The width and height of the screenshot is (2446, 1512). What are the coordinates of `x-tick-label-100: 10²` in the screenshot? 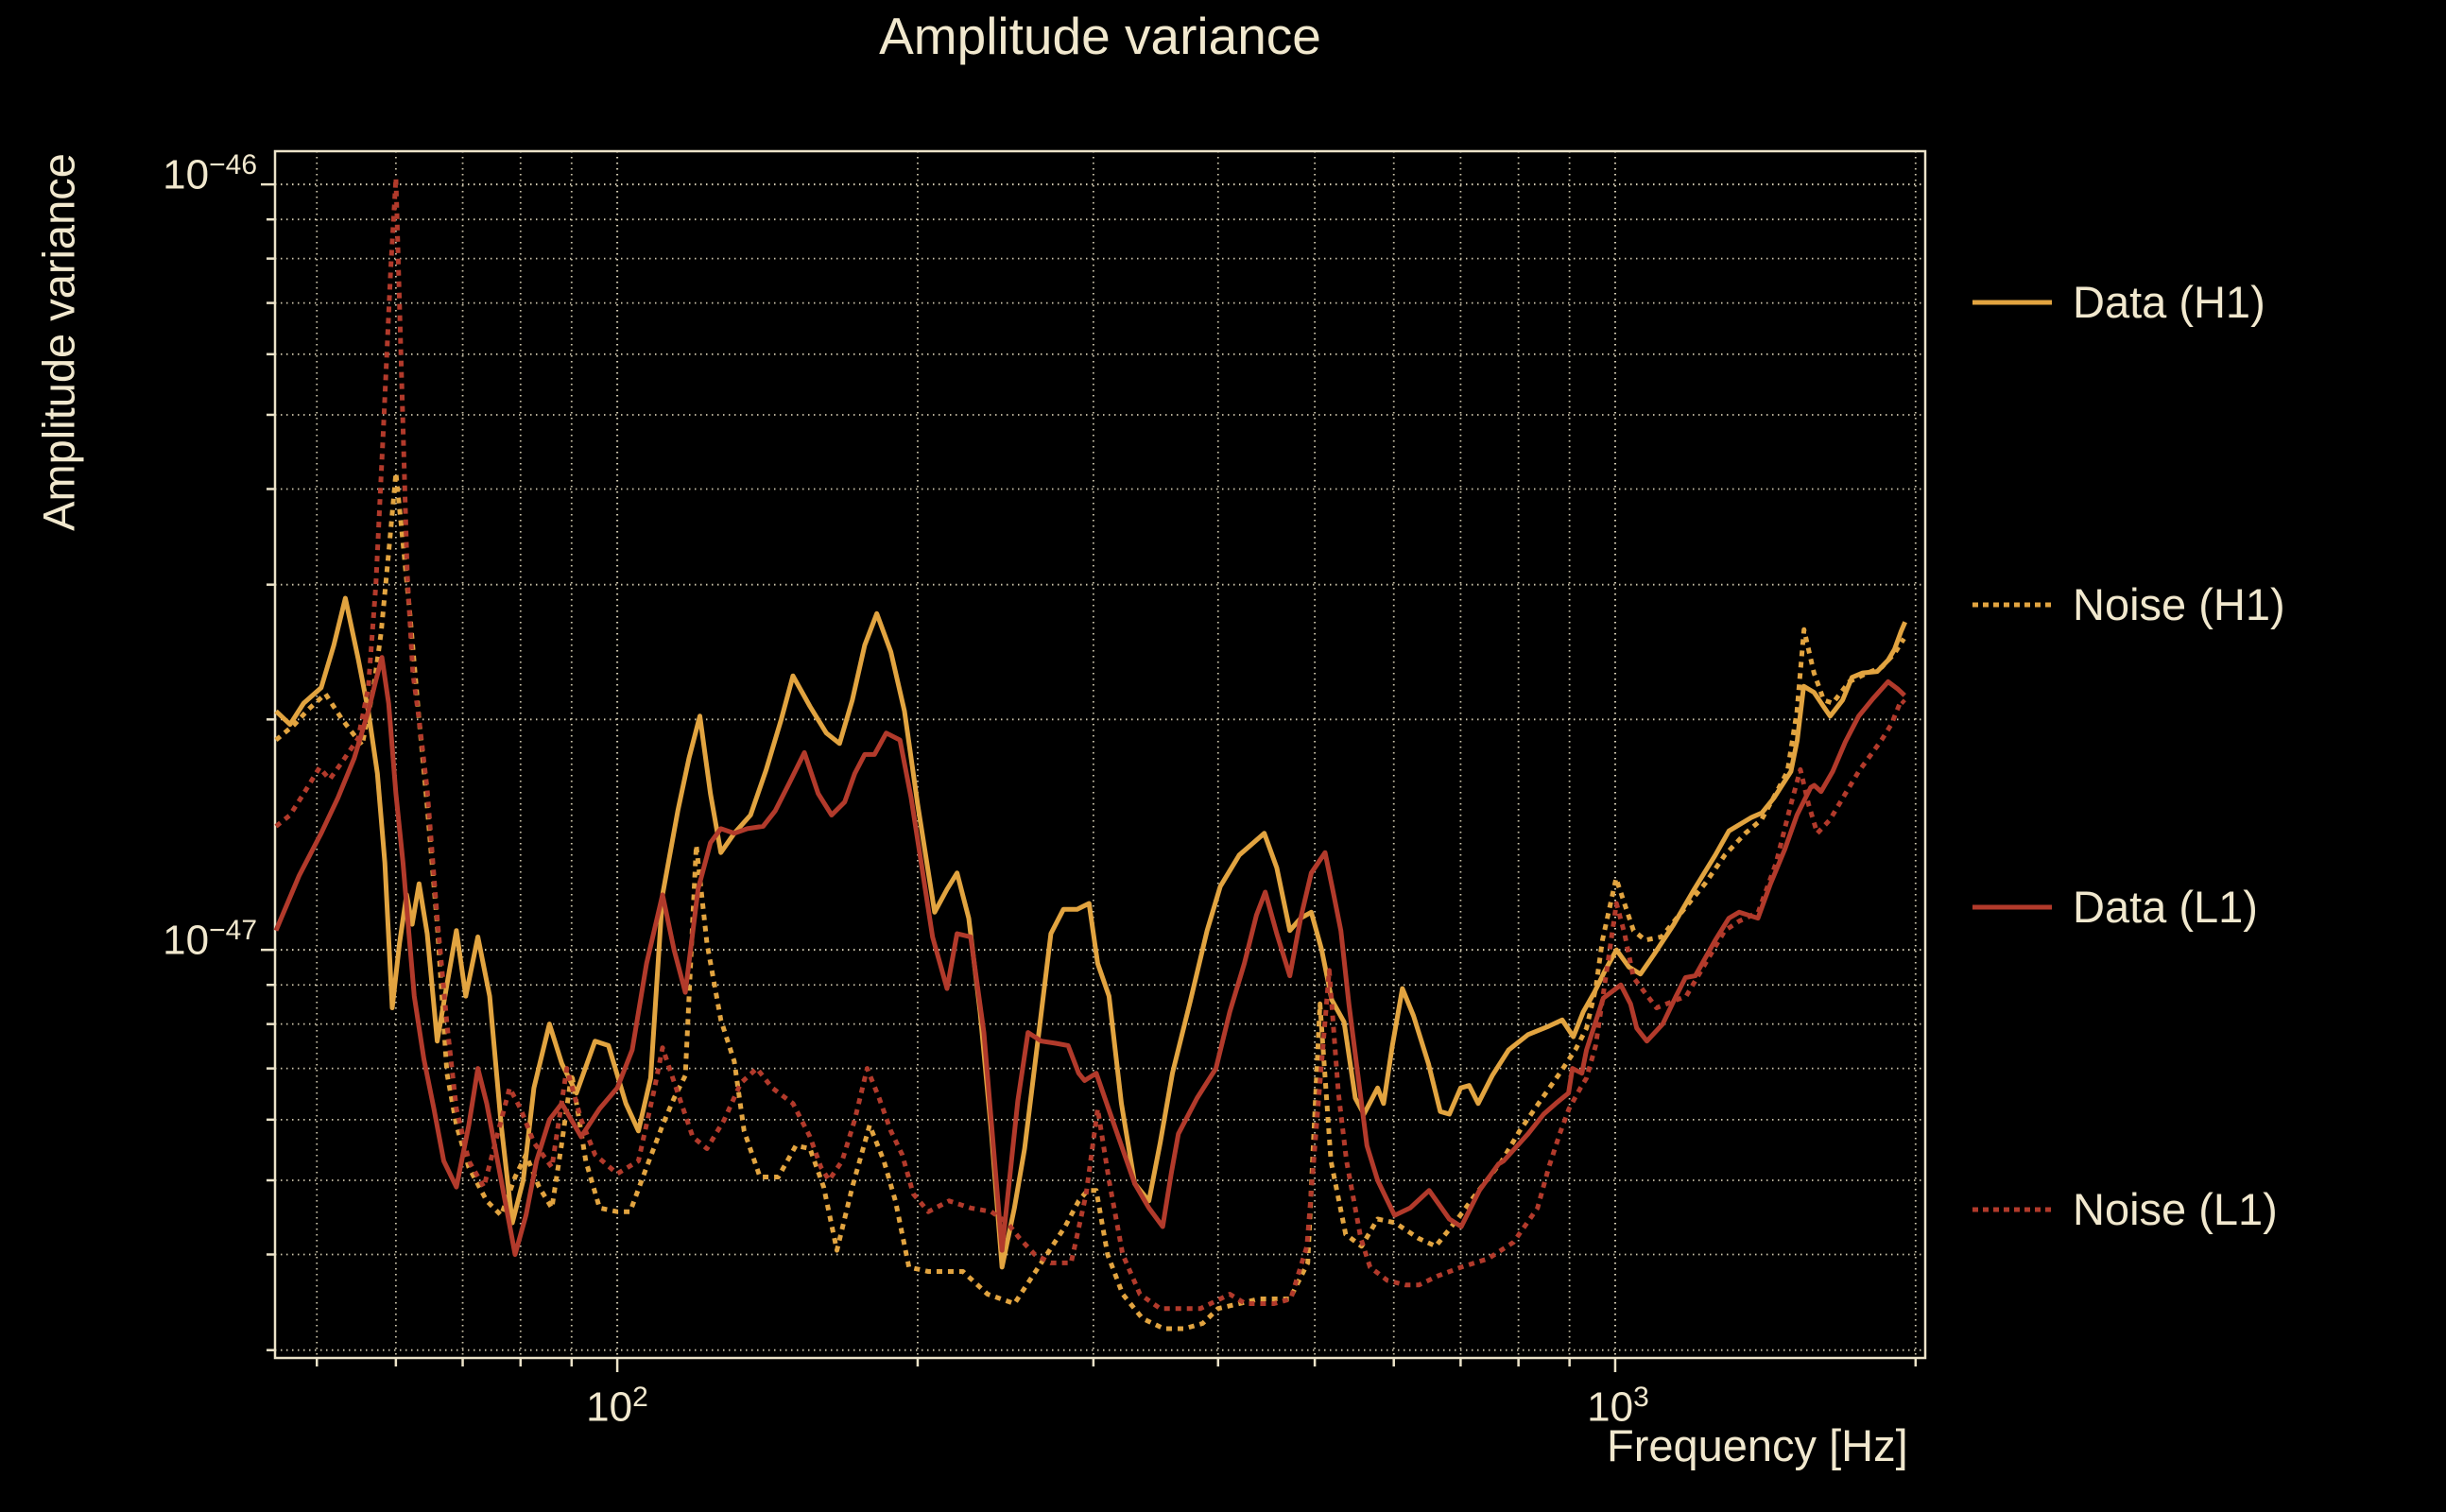 It's located at (617, 1406).